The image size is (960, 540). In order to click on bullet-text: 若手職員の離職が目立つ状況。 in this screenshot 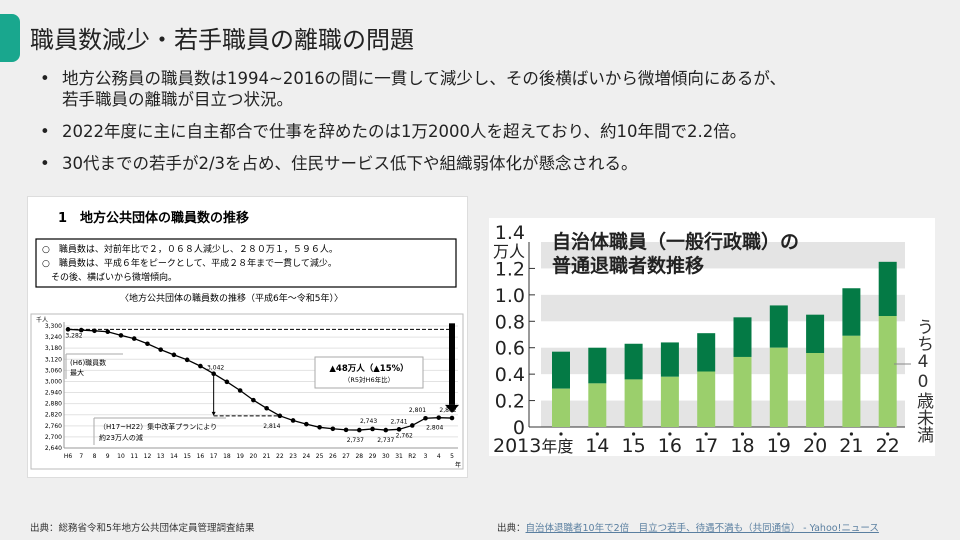, I will do `click(177, 99)`.